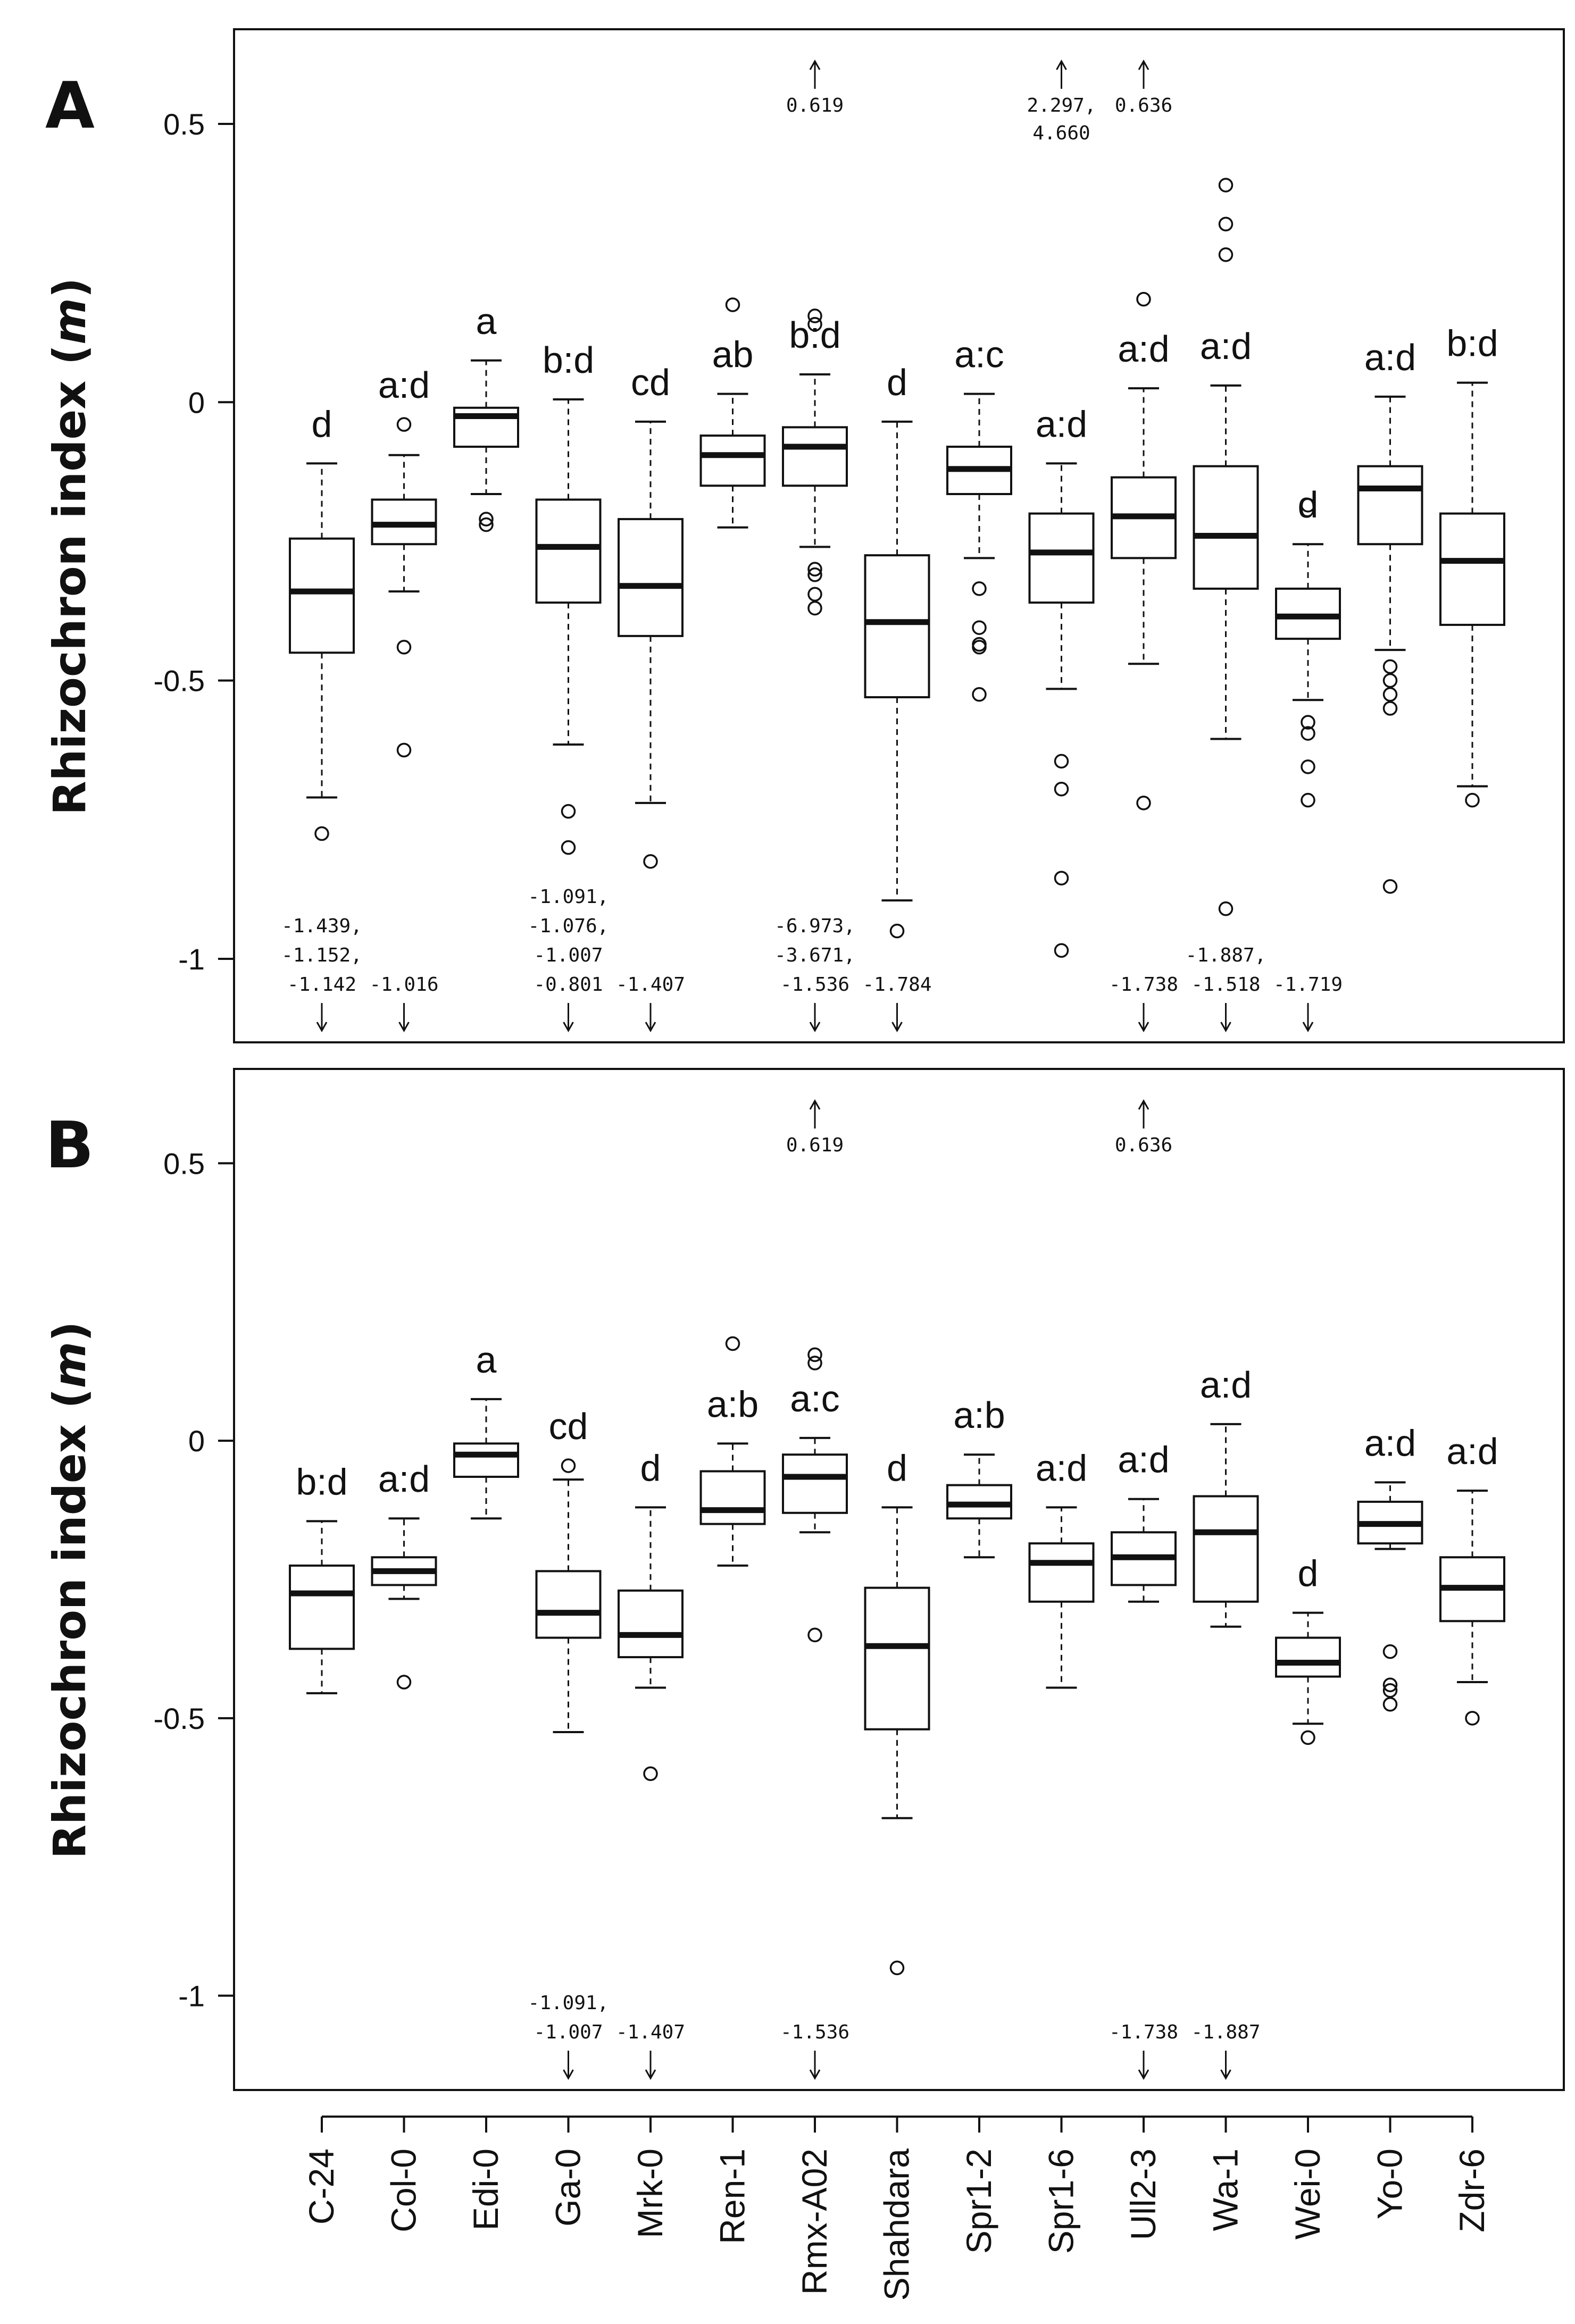 This screenshot has width=1575, height=2324. I want to click on group-label: a, so click(486, 321).